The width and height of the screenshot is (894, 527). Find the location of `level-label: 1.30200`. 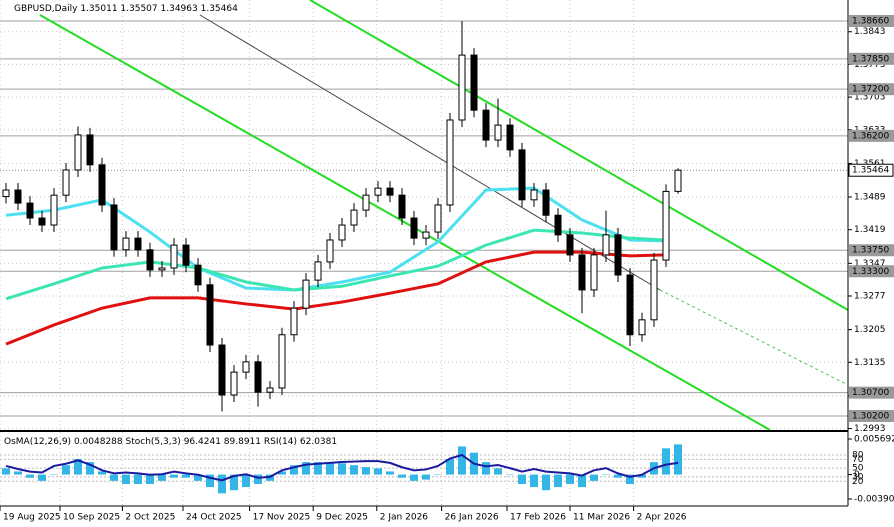

level-label: 1.30200 is located at coordinates (870, 416).